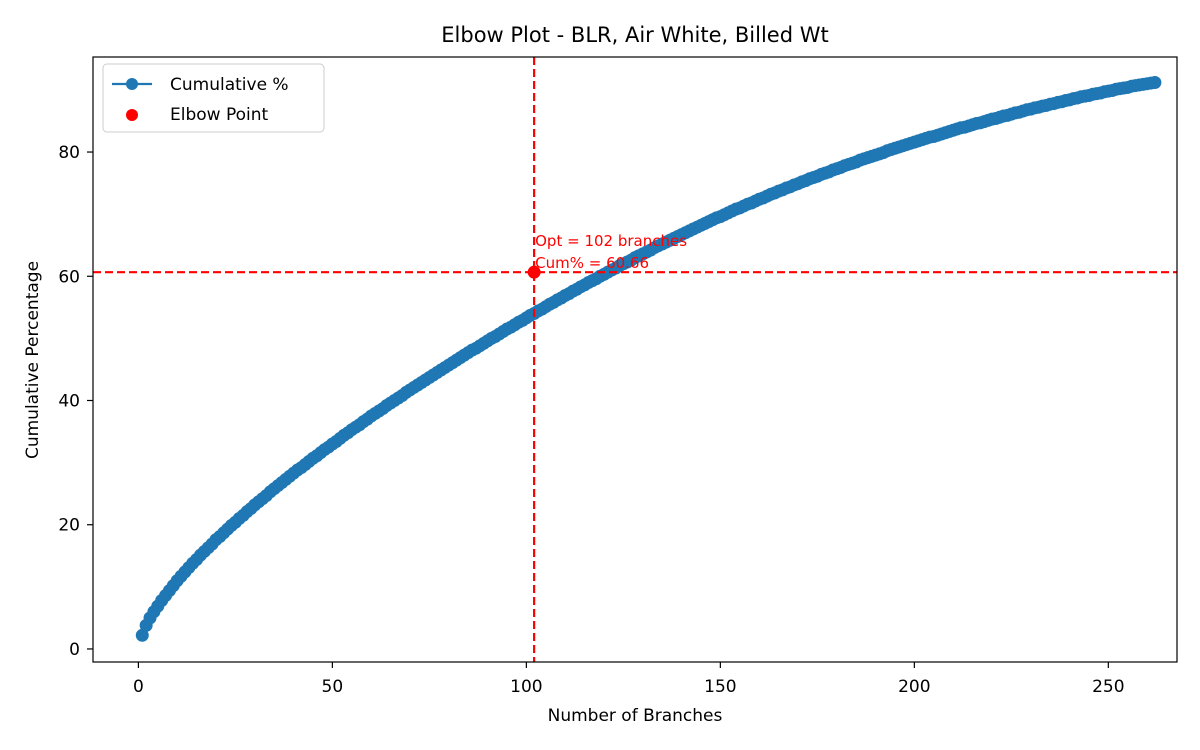 The width and height of the screenshot is (1200, 750). Describe the element at coordinates (592, 263) in the screenshot. I see `elbow-annotation-line: Cum% = 60.66` at that location.